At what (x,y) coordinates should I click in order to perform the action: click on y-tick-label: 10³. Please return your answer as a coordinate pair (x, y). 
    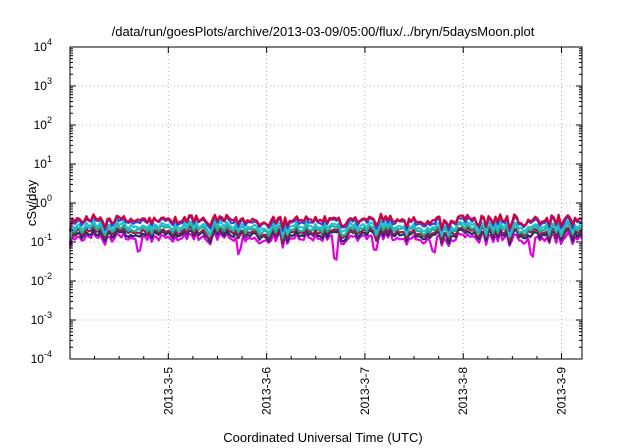
    Looking at the image, I should click on (43, 84).